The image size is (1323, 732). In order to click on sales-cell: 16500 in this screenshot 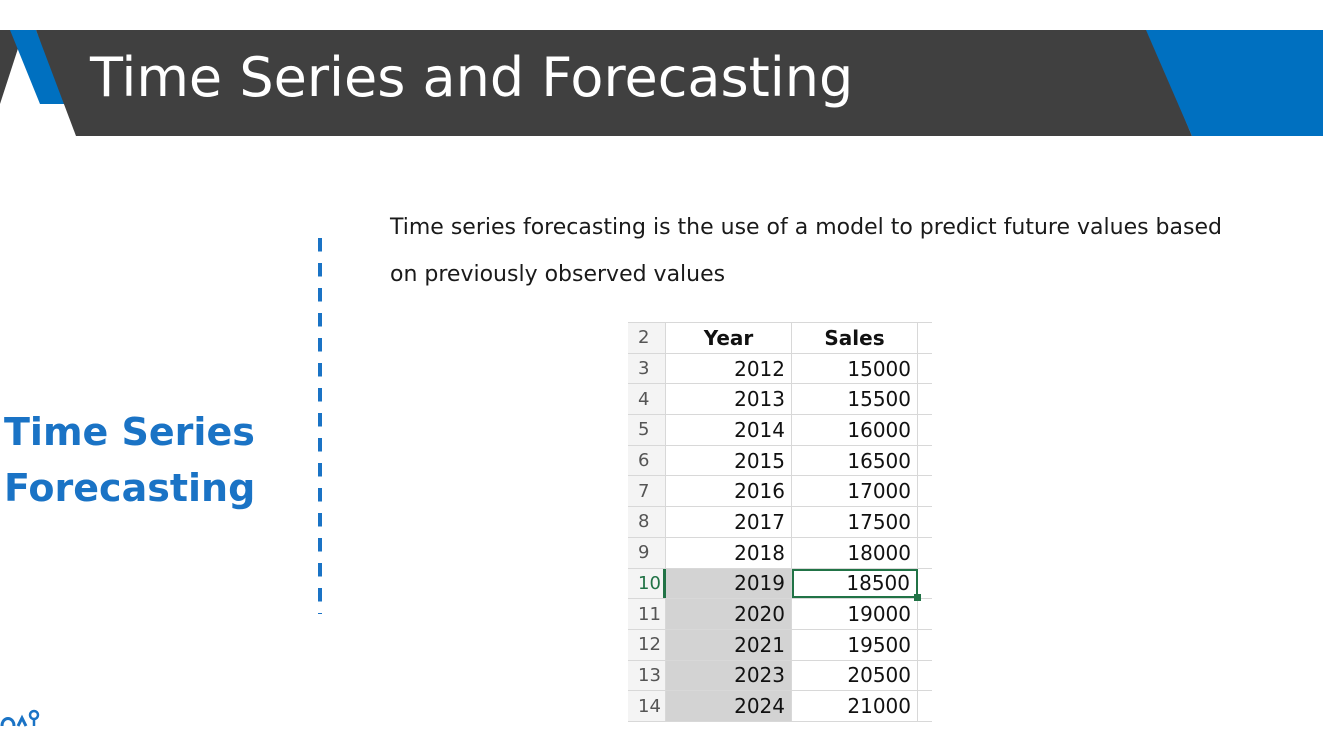, I will do `click(855, 460)`.